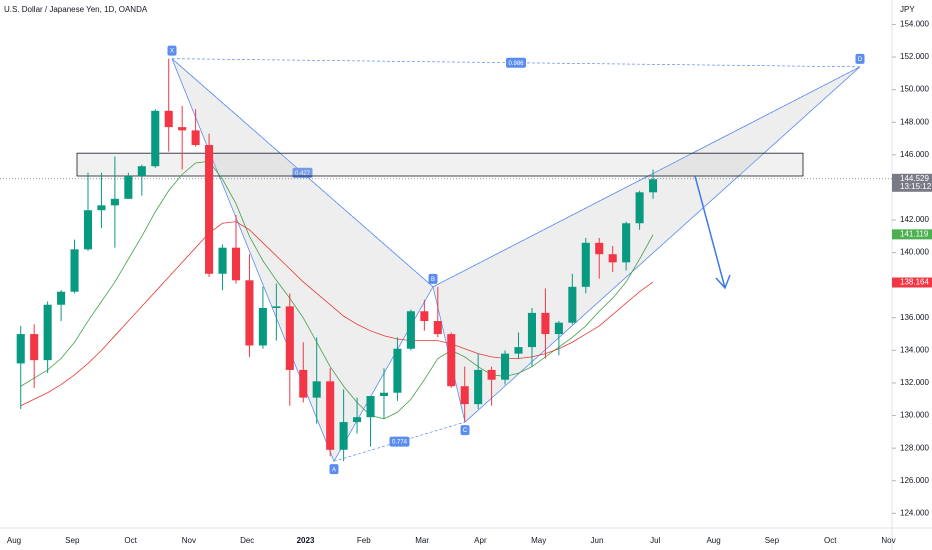 Image resolution: width=932 pixels, height=550 pixels. I want to click on x-tick-label: Dec, so click(247, 540).